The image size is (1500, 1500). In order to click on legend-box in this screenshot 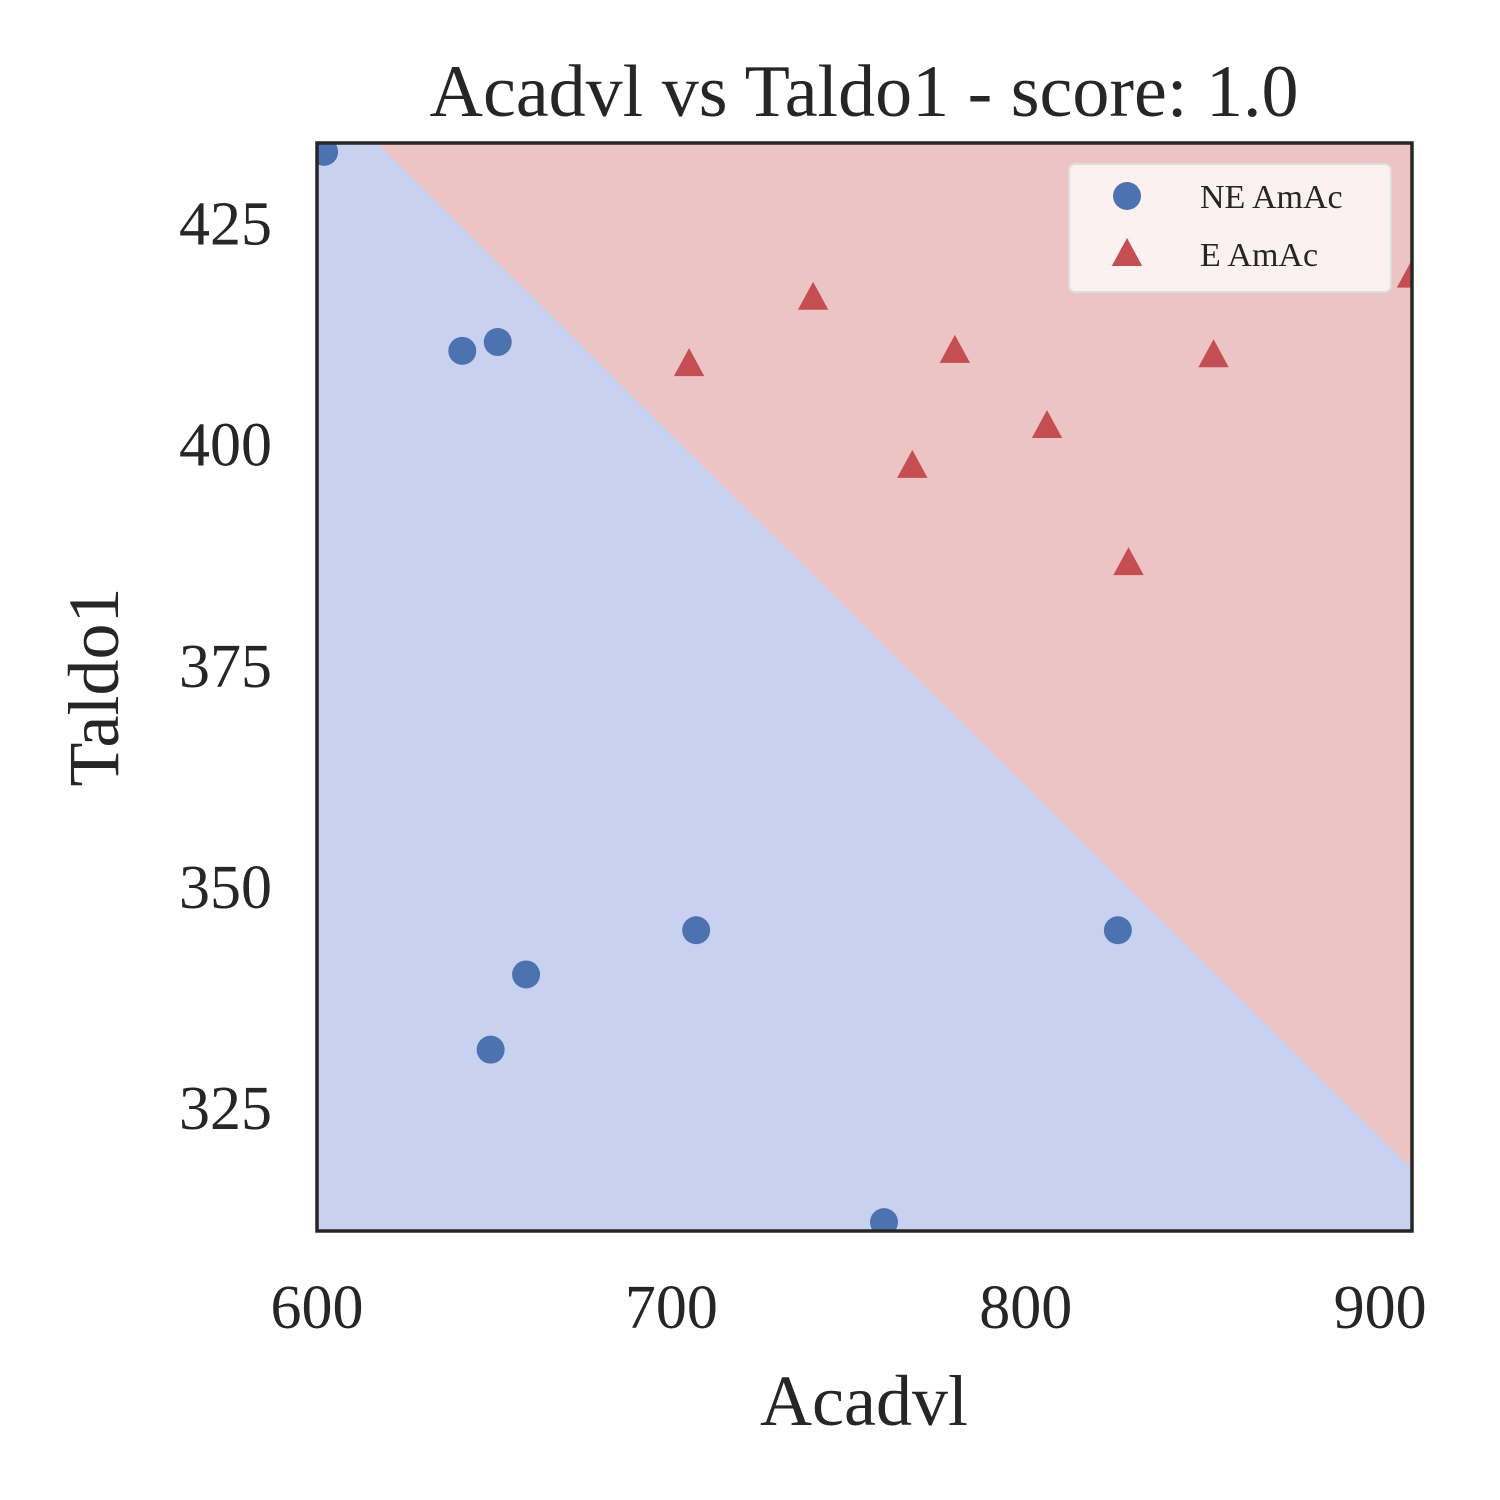, I will do `click(1230, 228)`.